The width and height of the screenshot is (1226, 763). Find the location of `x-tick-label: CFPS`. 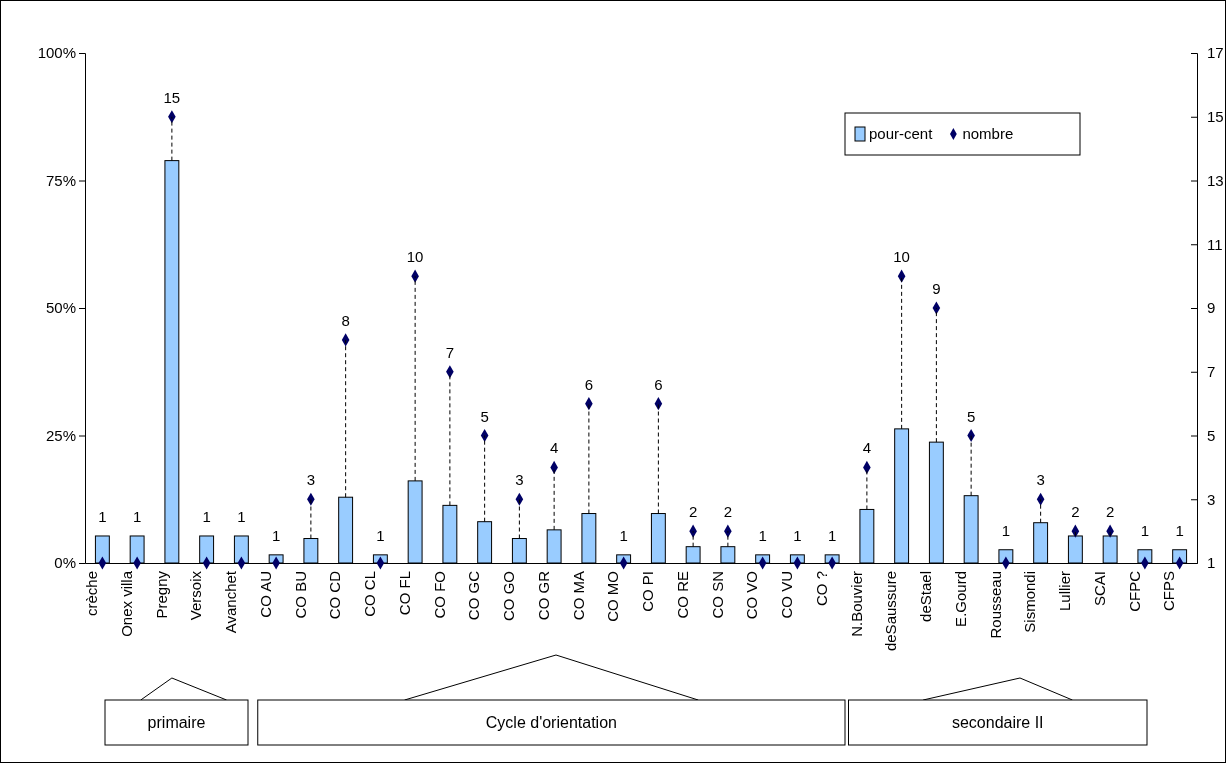

x-tick-label: CFPS is located at coordinates (1169, 591).